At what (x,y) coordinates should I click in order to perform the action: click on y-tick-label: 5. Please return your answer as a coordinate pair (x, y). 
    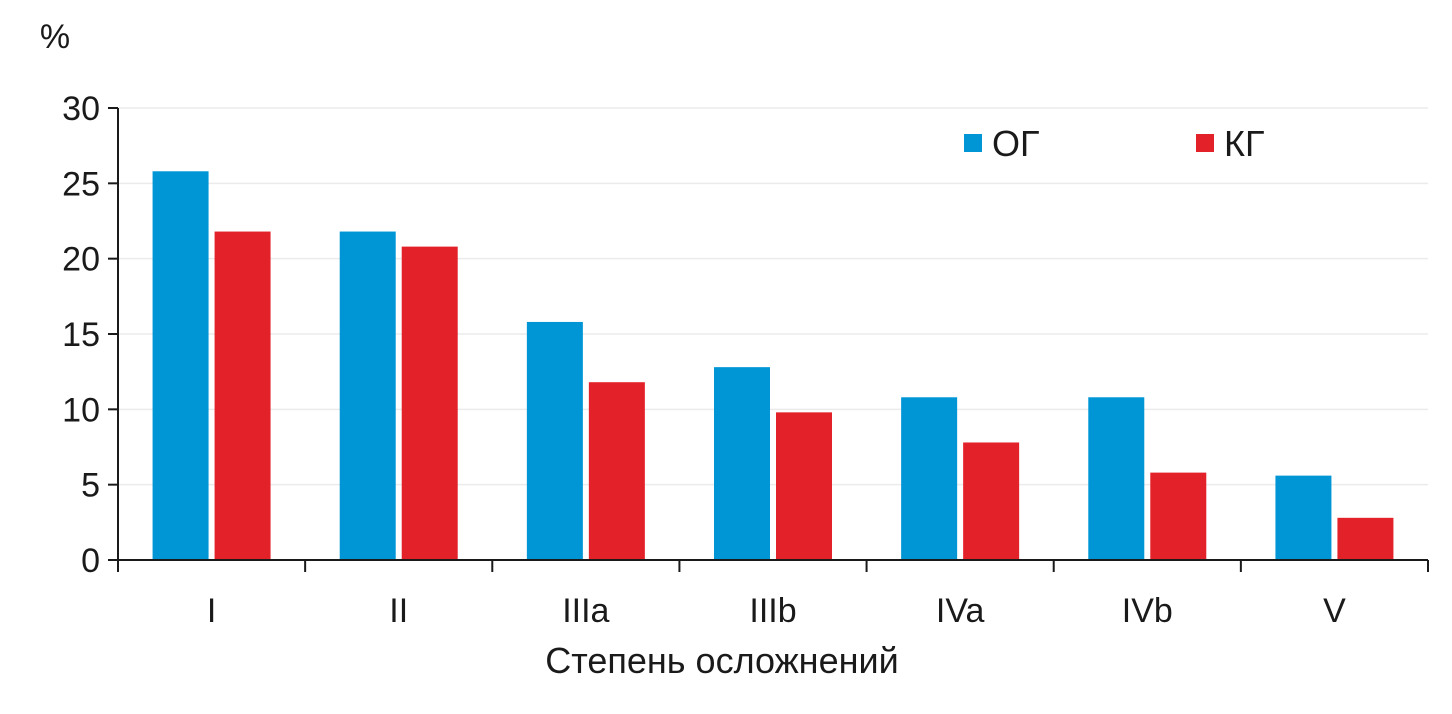
    Looking at the image, I should click on (90, 486).